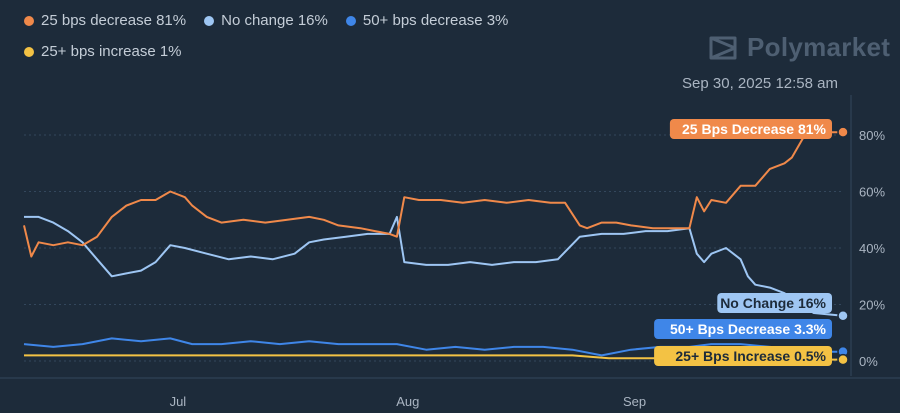 This screenshot has width=900, height=413. Describe the element at coordinates (819, 47) in the screenshot. I see `brand-name: Polymarket` at that location.